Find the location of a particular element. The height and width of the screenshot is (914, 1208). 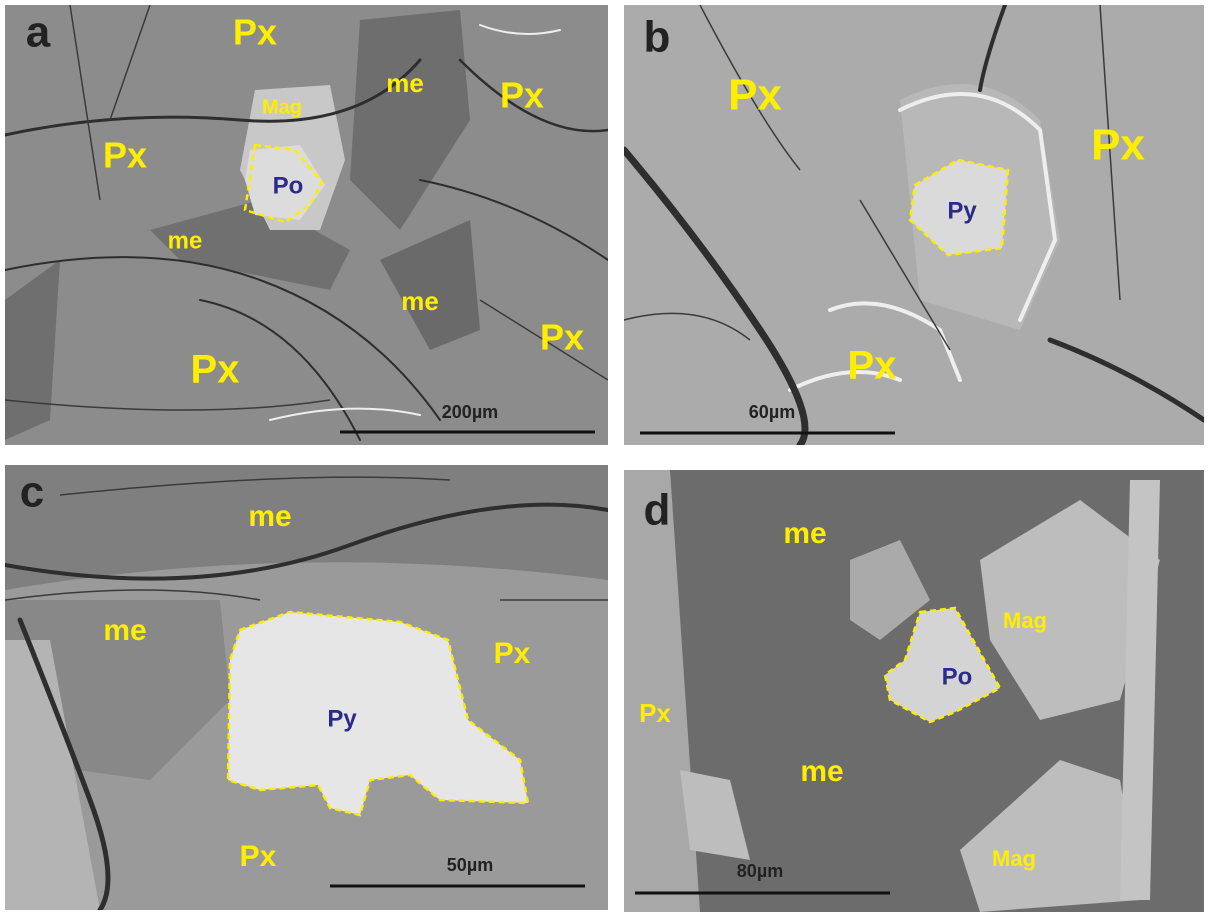

scale-bar-label: 80µm is located at coordinates (760, 871).